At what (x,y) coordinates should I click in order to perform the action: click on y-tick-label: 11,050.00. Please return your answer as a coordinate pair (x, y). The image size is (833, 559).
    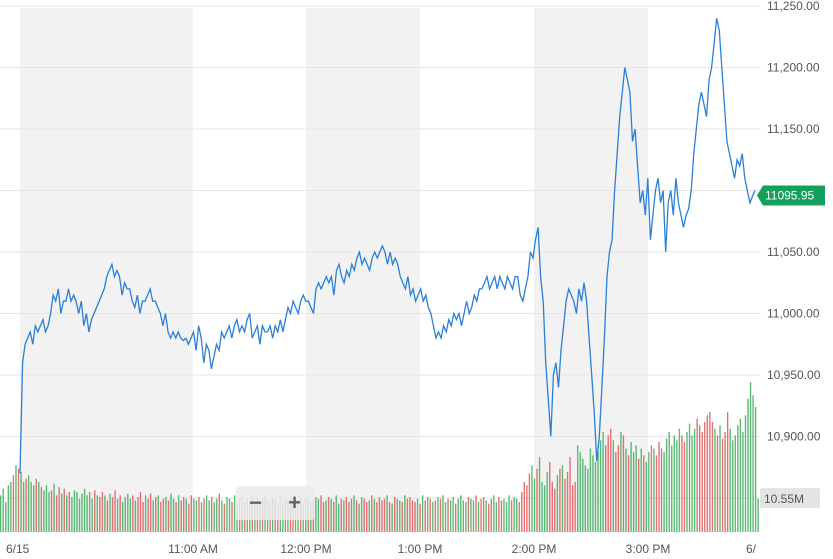
    Looking at the image, I should click on (793, 252).